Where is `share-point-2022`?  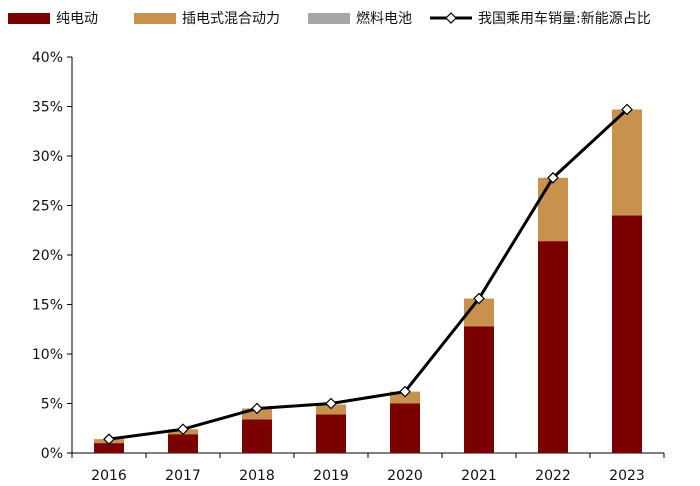 share-point-2022 is located at coordinates (553, 177).